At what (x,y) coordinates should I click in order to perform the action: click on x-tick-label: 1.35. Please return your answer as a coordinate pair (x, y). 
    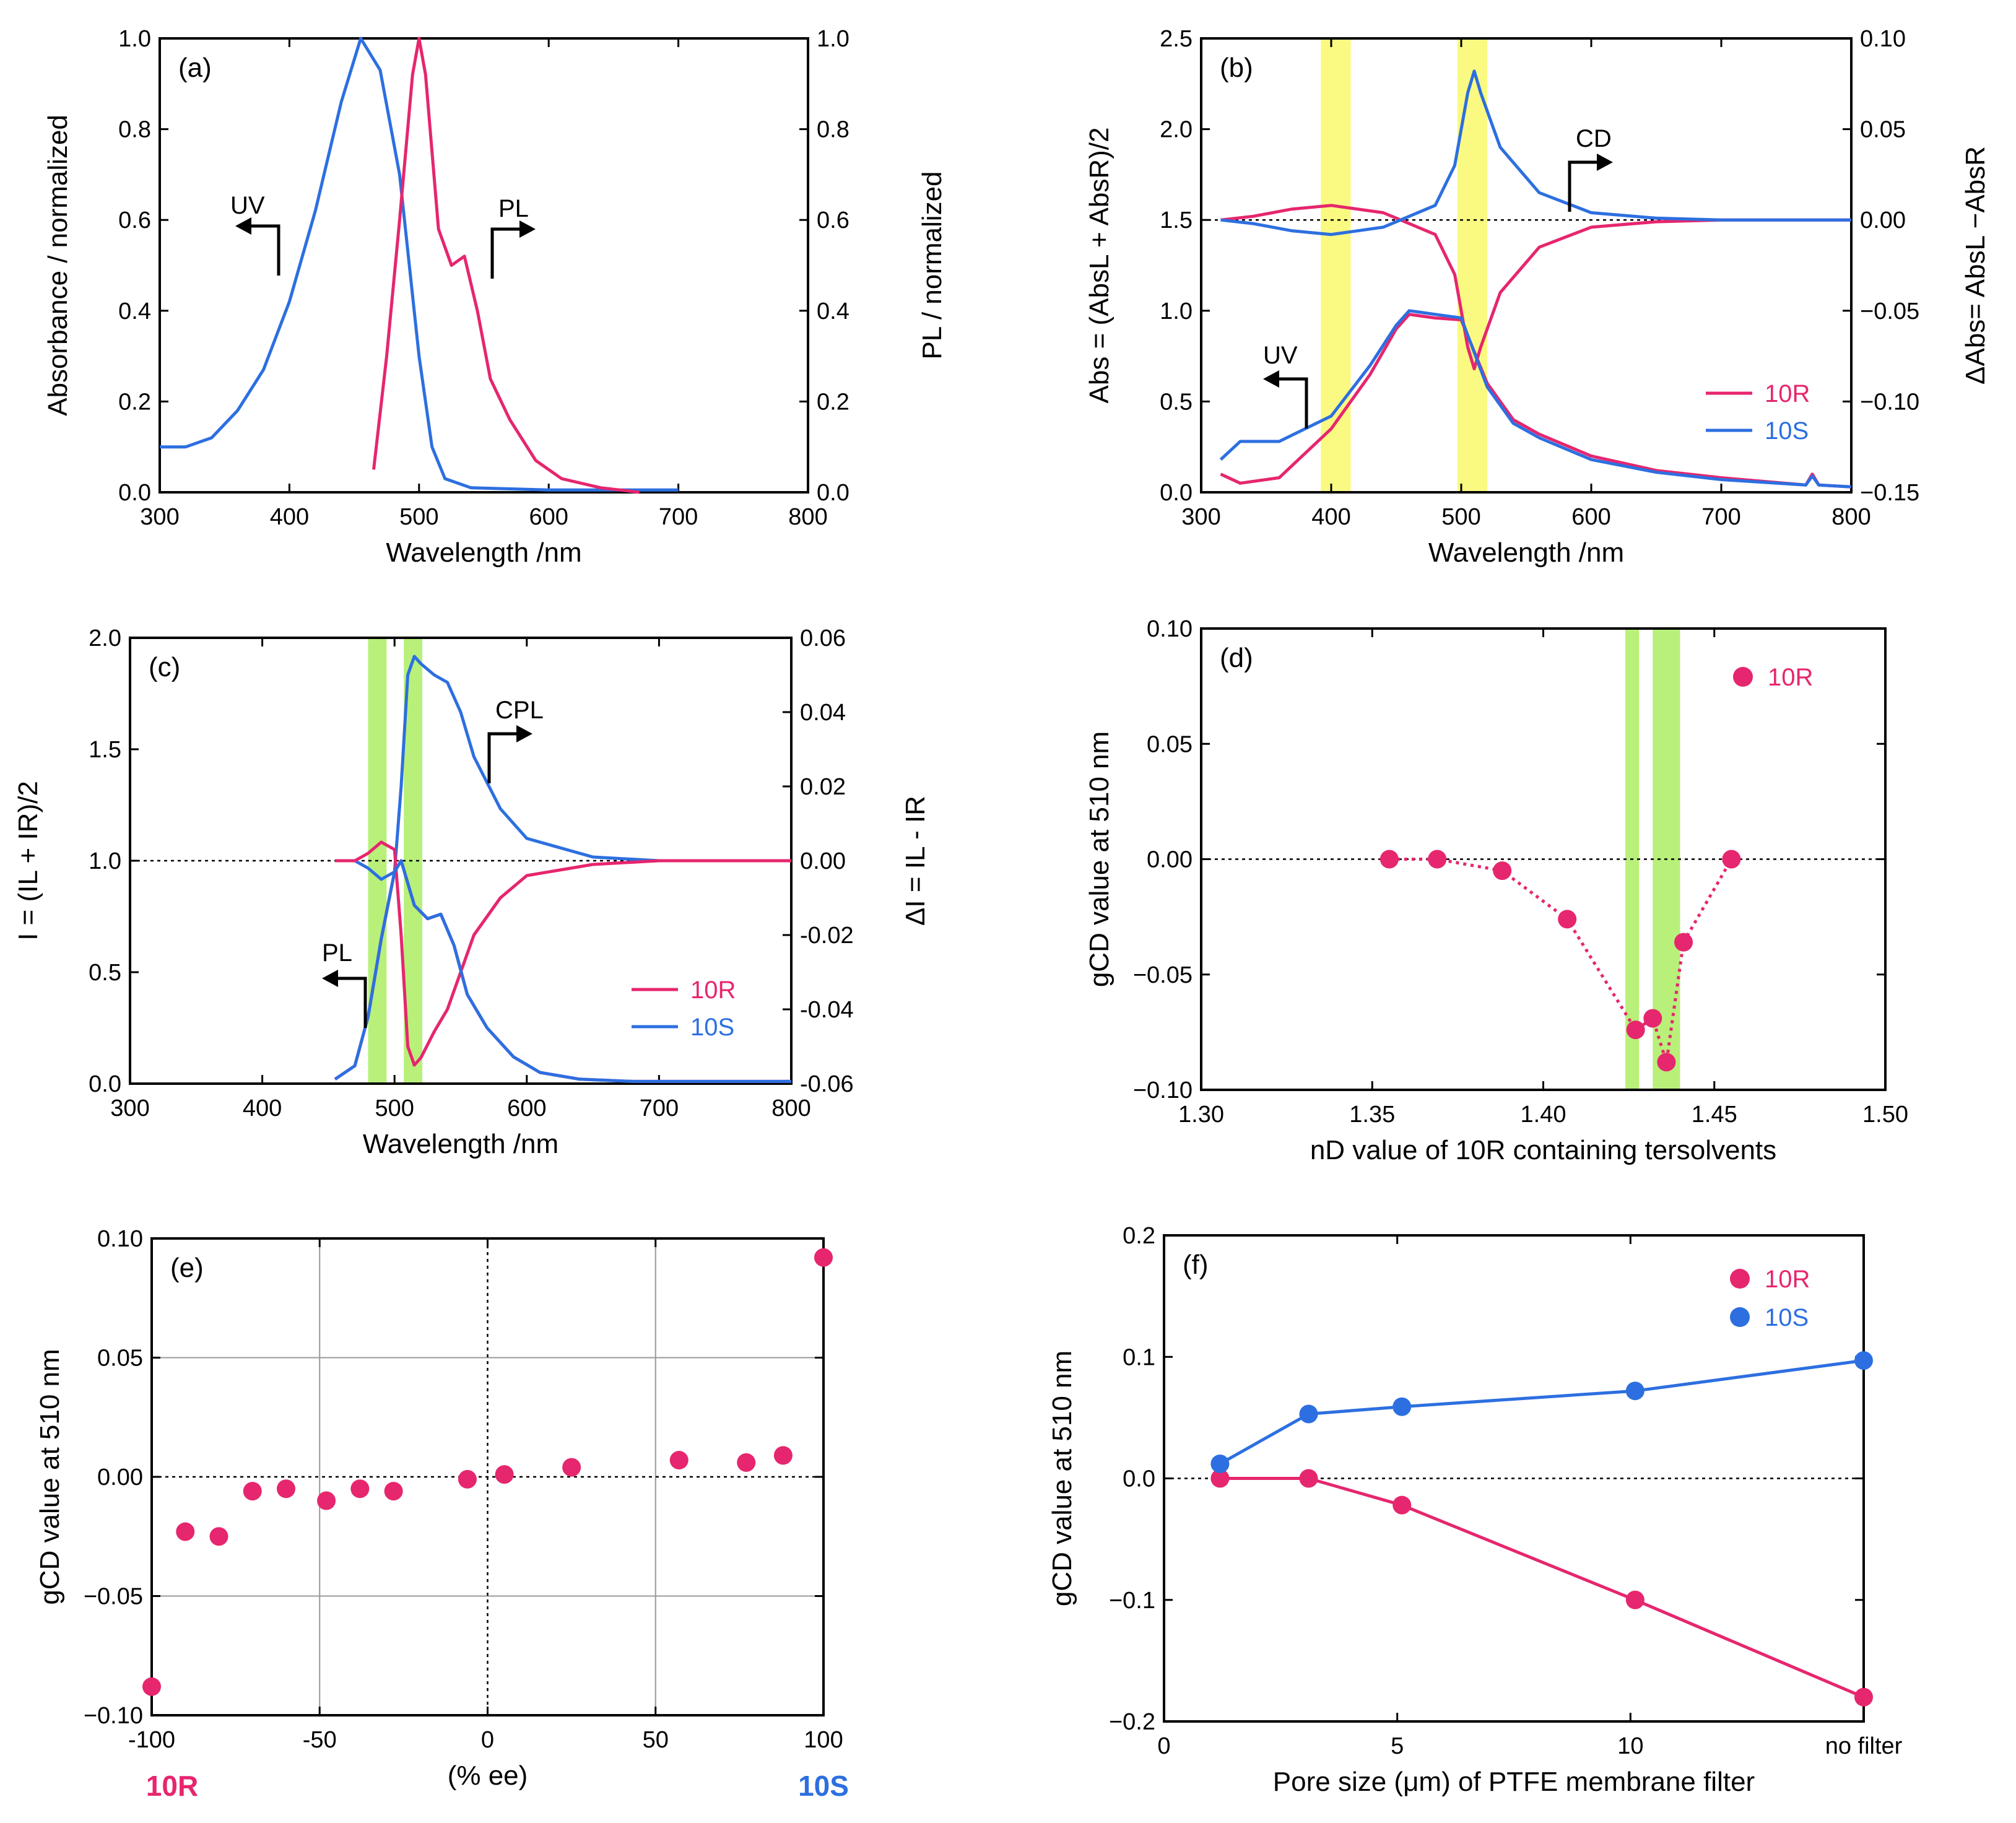
    Looking at the image, I should click on (1372, 1115).